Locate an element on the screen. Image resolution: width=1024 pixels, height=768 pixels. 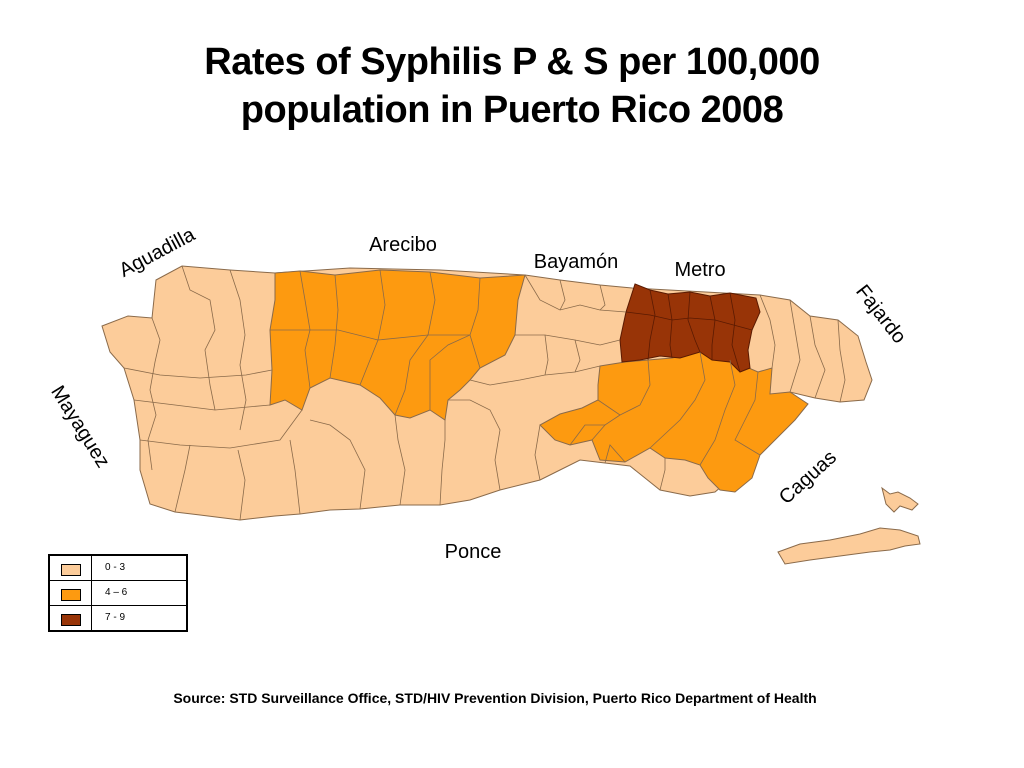
legend-swatch-high is located at coordinates (71, 620).